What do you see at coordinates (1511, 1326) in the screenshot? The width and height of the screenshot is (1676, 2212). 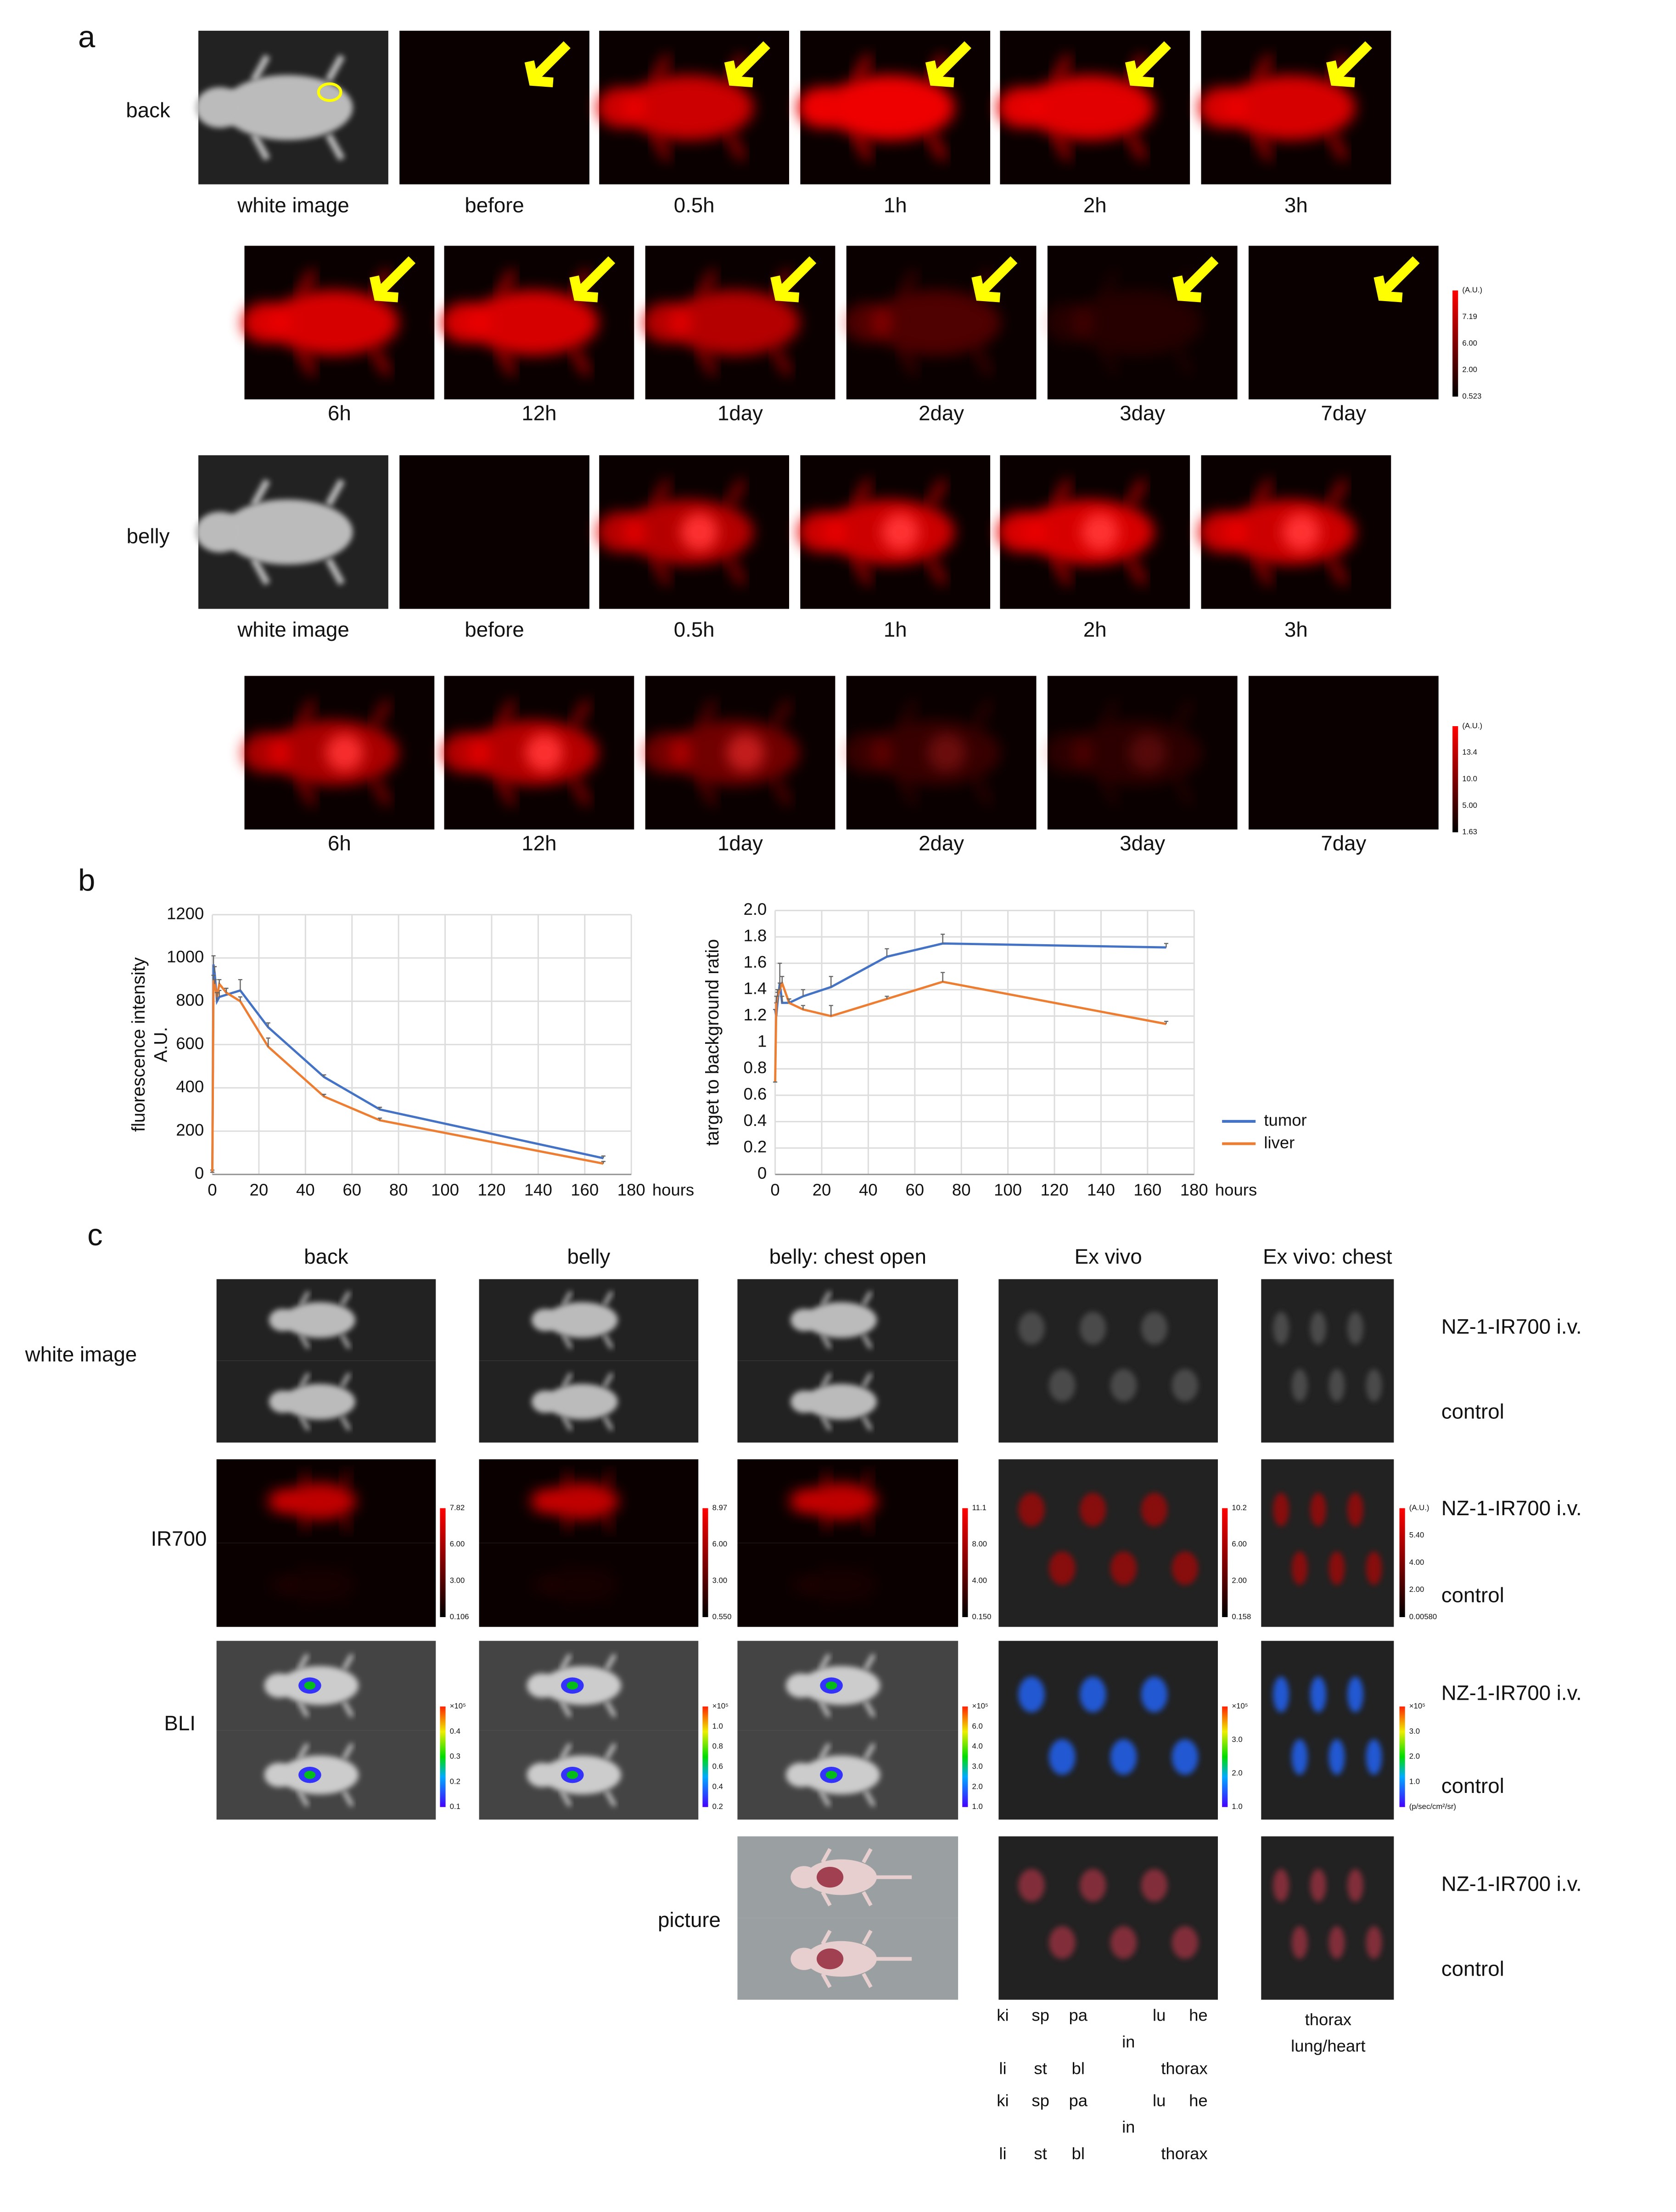 I see `condition-label: NZ-1-IR700 i.v.` at bounding box center [1511, 1326].